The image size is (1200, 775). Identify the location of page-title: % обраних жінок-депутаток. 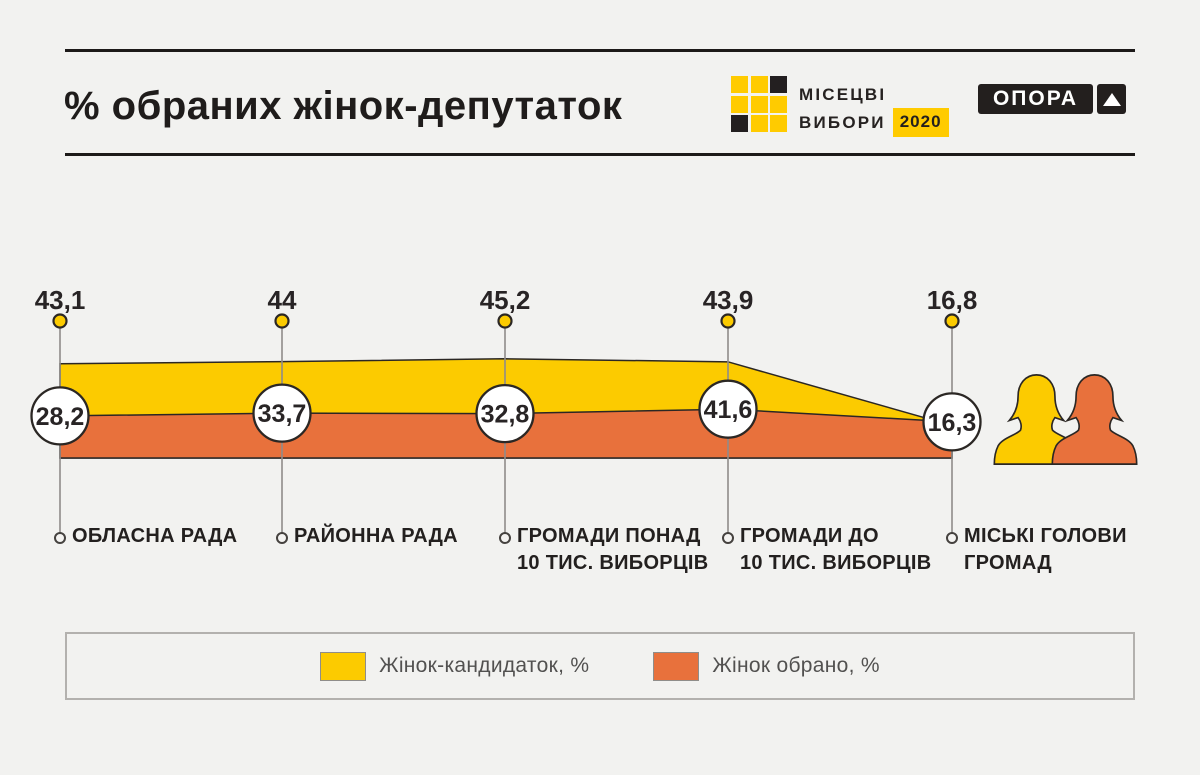
(343, 106).